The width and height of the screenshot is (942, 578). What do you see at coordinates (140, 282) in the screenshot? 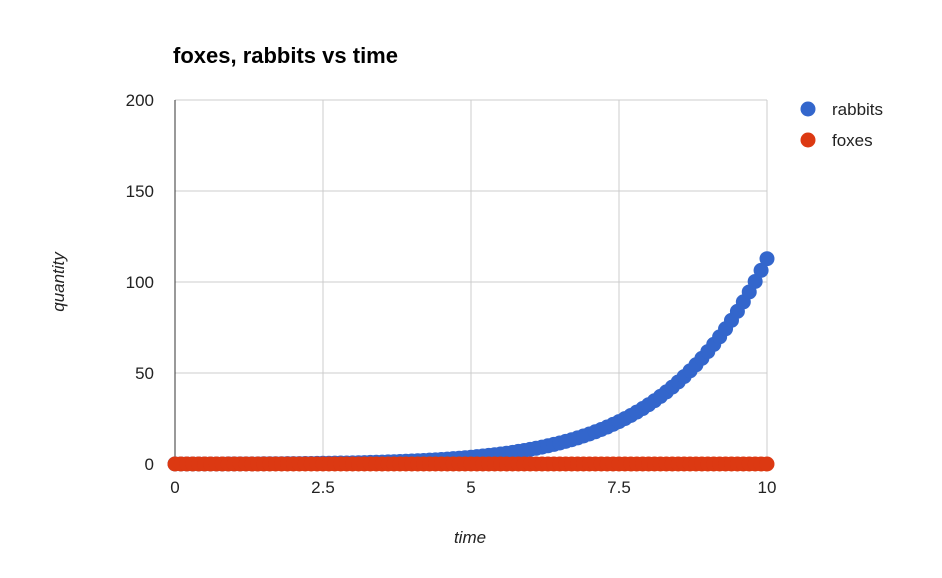
I see `y-tick-label: 100` at bounding box center [140, 282].